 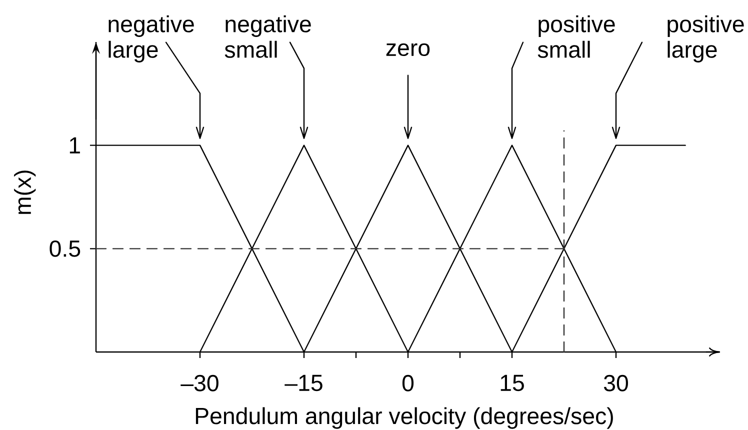 What do you see at coordinates (616, 383) in the screenshot?
I see `x-tick-label: 30` at bounding box center [616, 383].